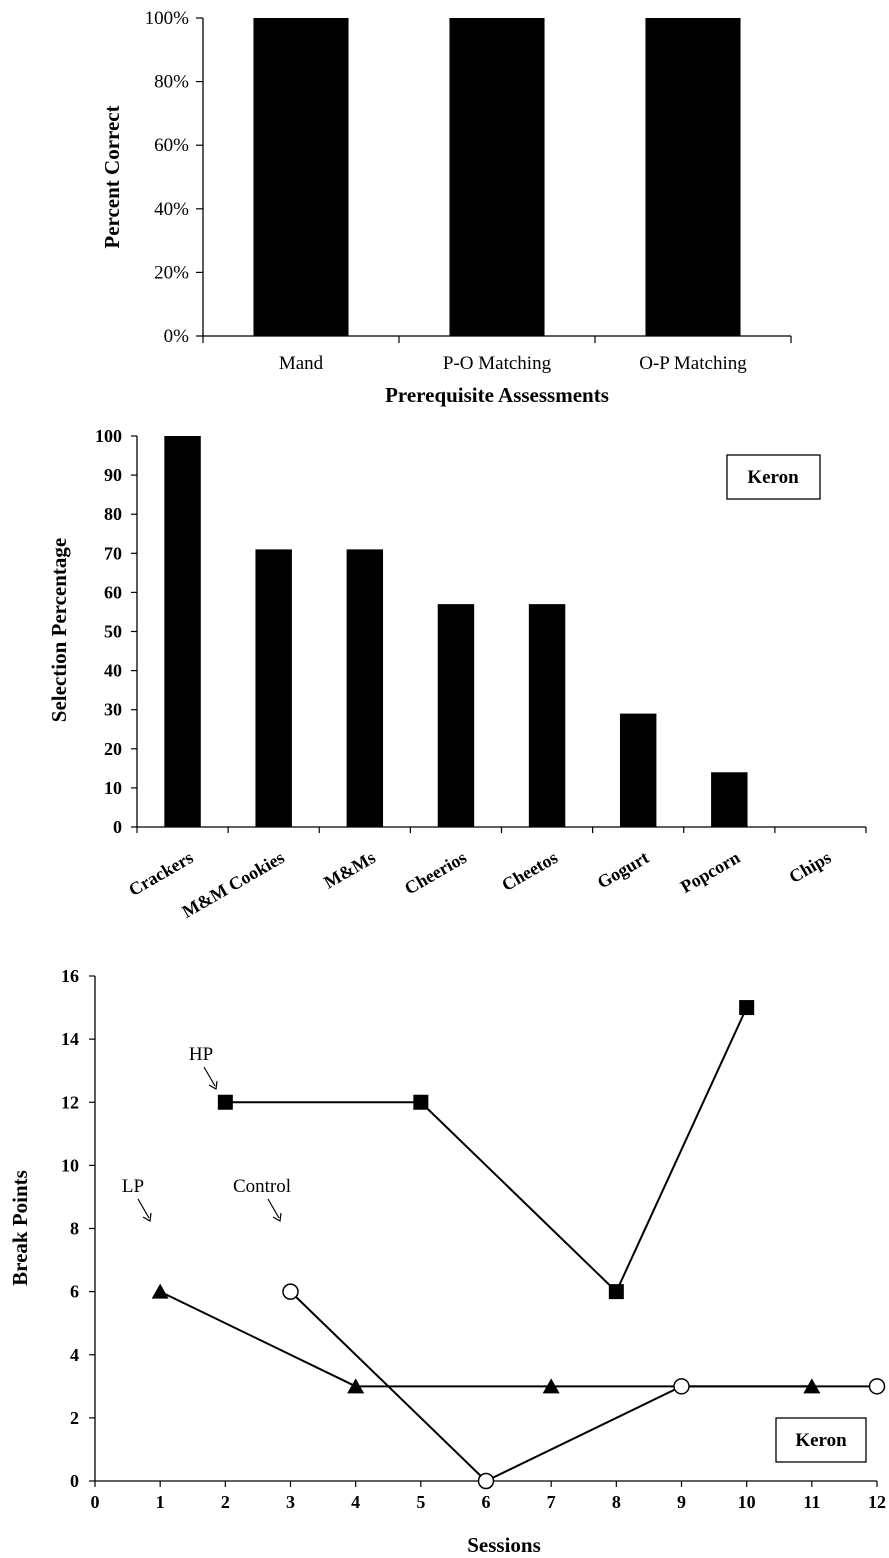 Image resolution: width=889 pixels, height=1558 pixels. Describe the element at coordinates (809, 867) in the screenshot. I see `c2-x-tick-label-7: Chips` at that location.